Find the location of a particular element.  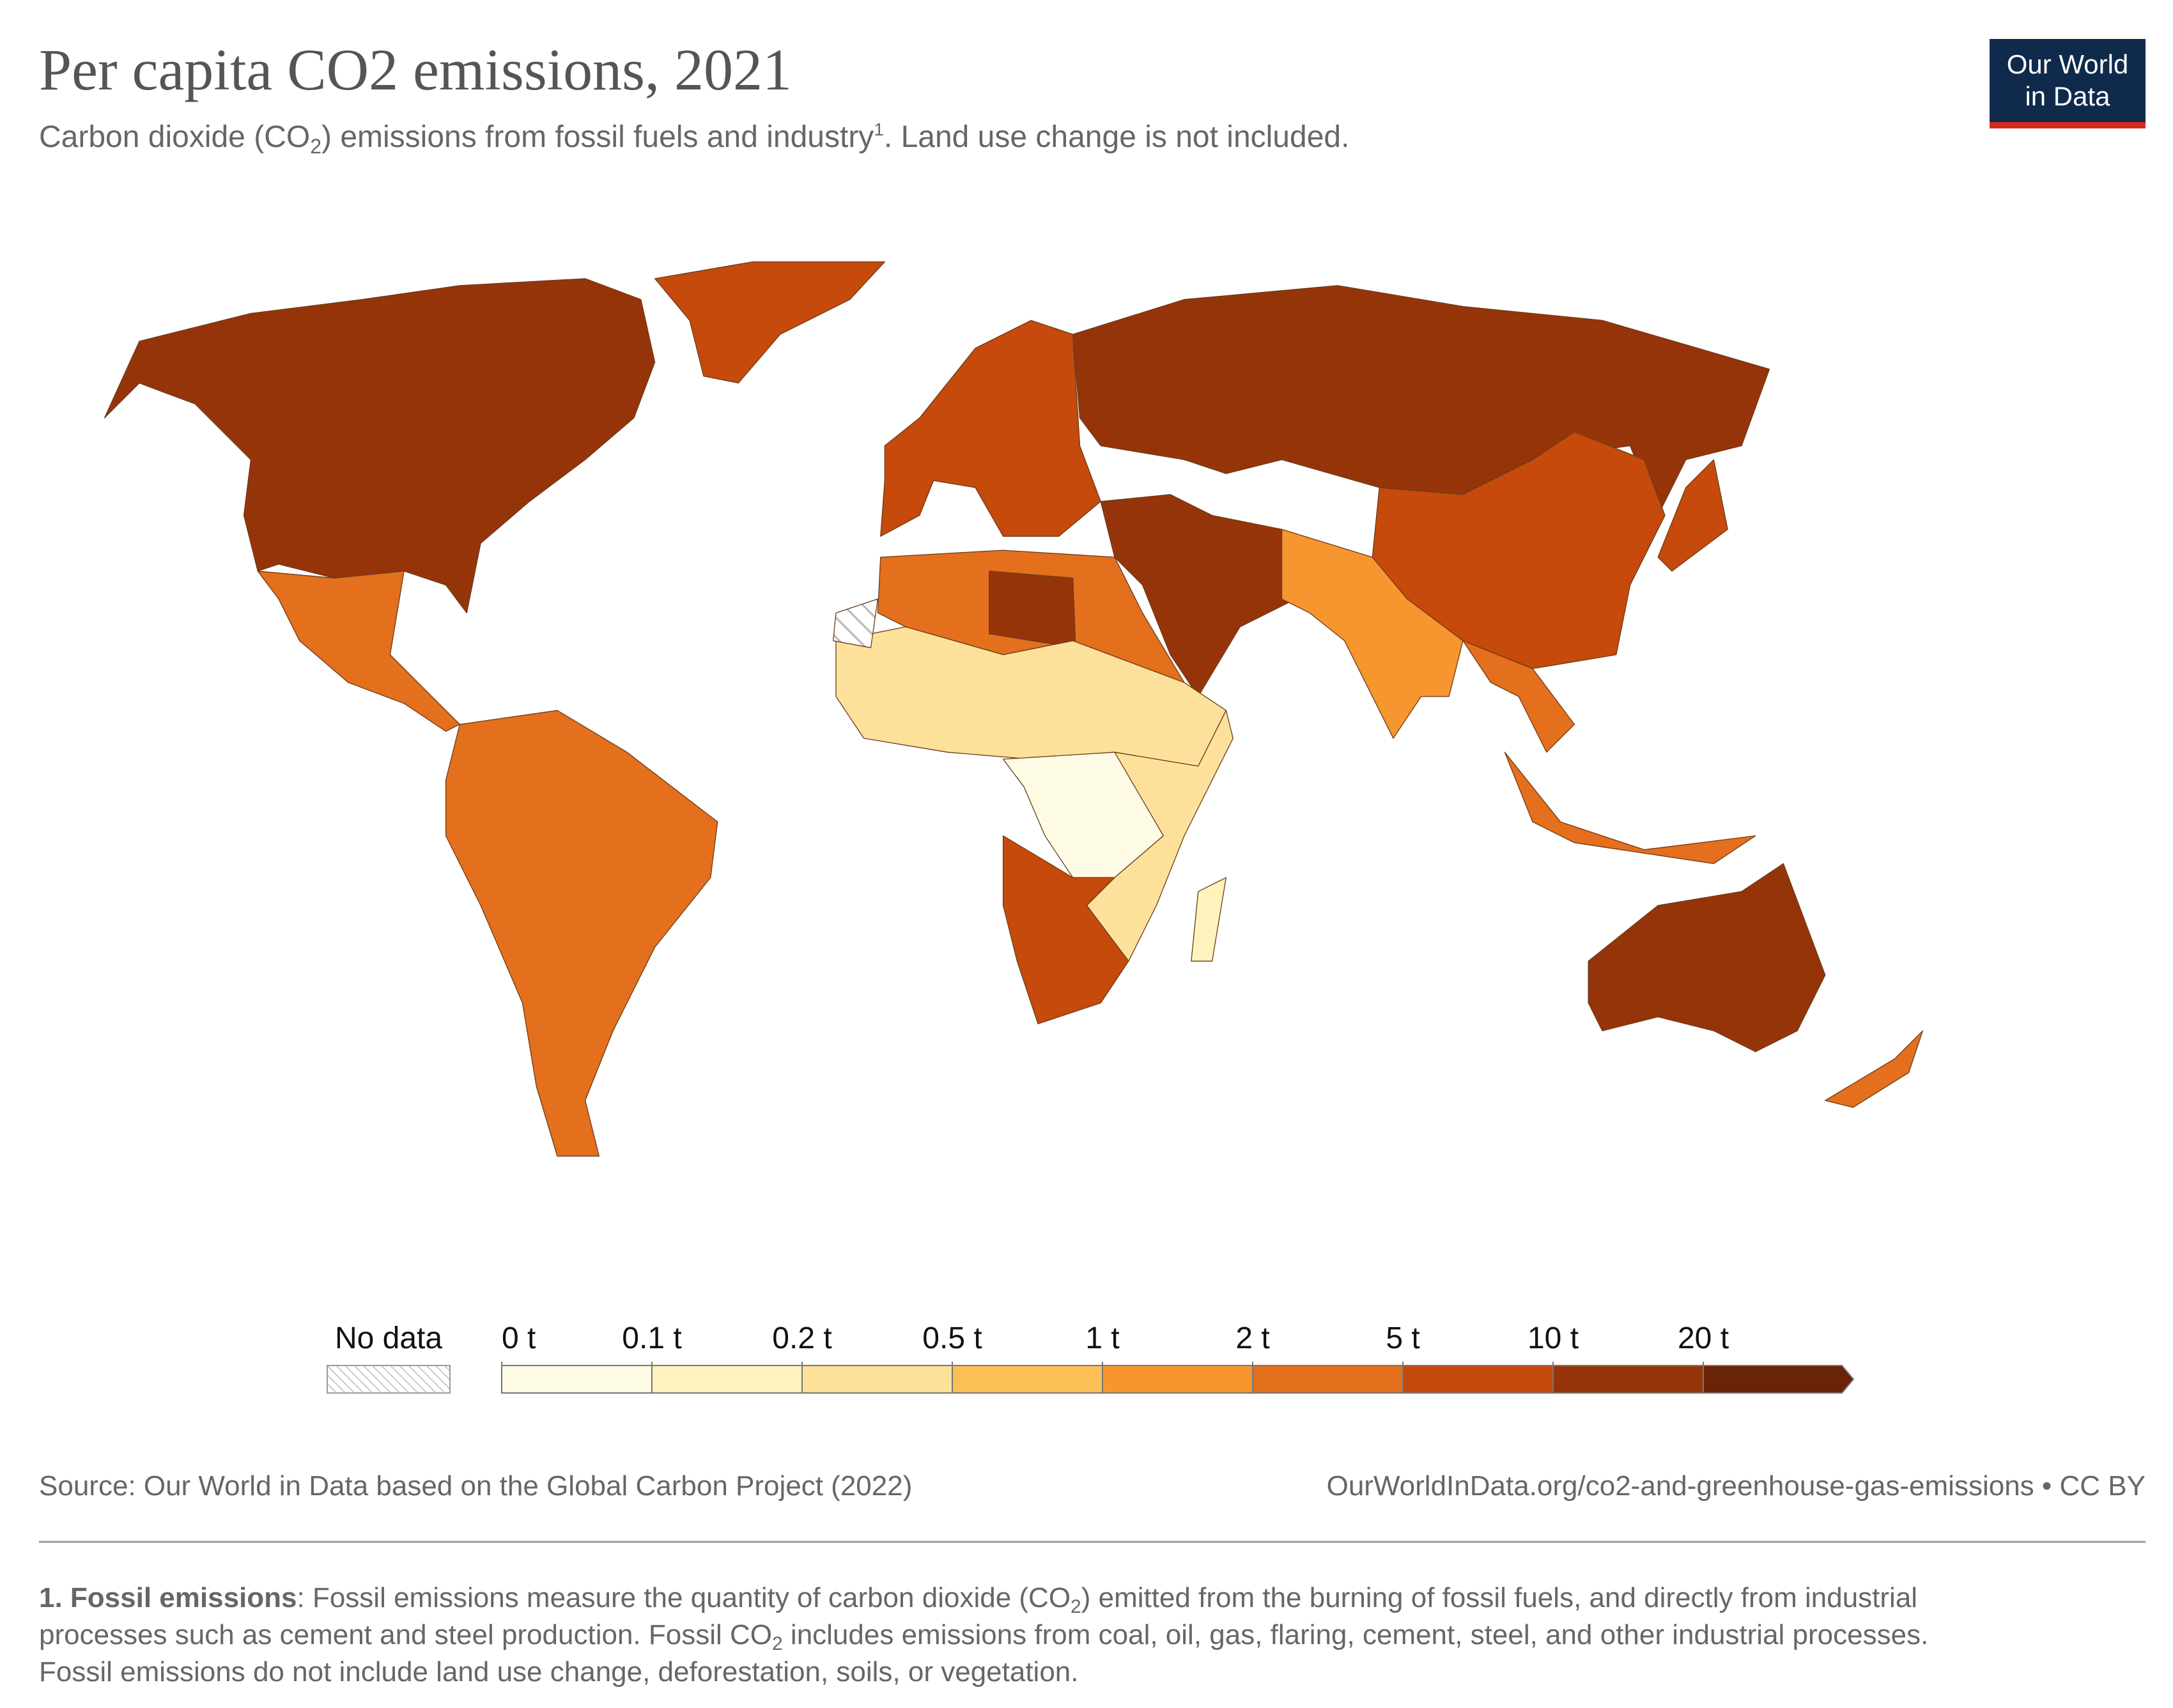

logo: Our World in Data is located at coordinates (2068, 83).